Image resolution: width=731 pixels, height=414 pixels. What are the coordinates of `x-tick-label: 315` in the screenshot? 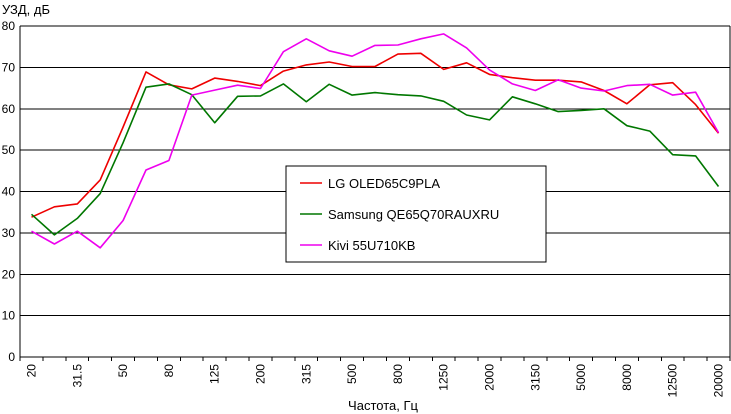 It's located at (306, 374).